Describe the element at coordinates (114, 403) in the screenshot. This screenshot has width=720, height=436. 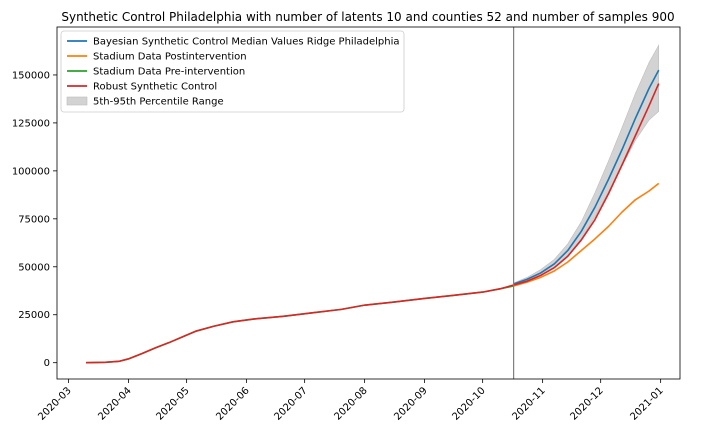
I see `x-tick-label: 2020-04` at that location.